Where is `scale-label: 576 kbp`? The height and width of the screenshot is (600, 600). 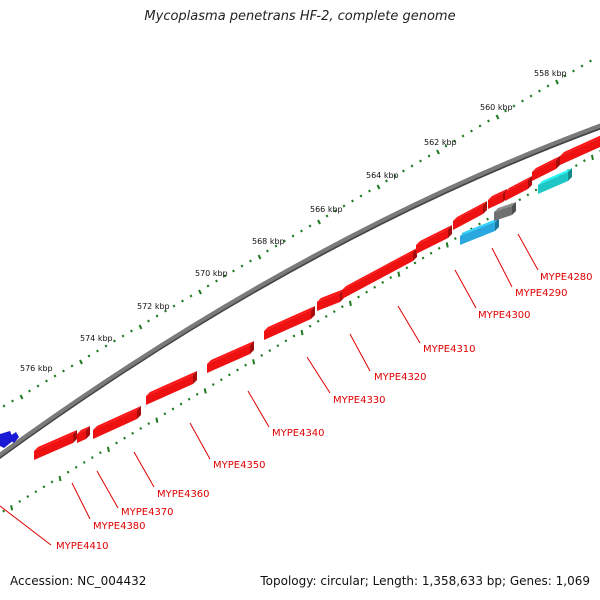 scale-label: 576 kbp is located at coordinates (36, 368).